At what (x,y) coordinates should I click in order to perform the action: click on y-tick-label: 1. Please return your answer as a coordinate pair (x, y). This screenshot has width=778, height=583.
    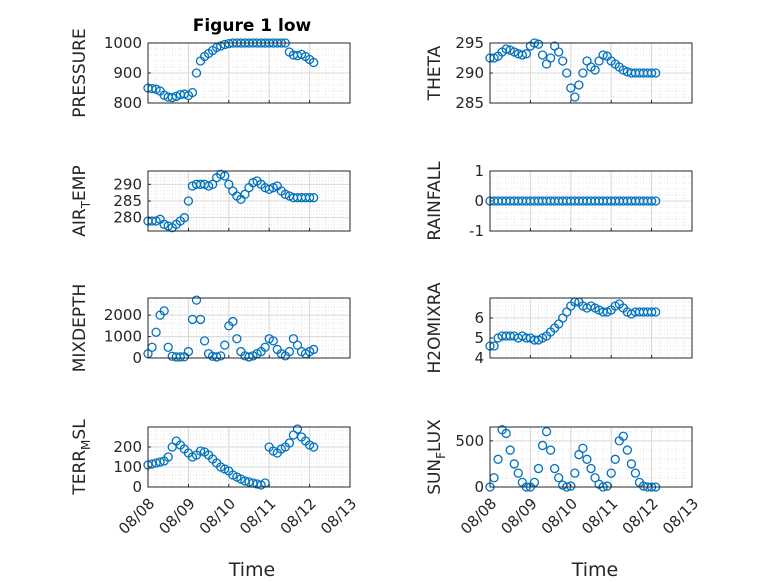
    Looking at the image, I should click on (479, 171).